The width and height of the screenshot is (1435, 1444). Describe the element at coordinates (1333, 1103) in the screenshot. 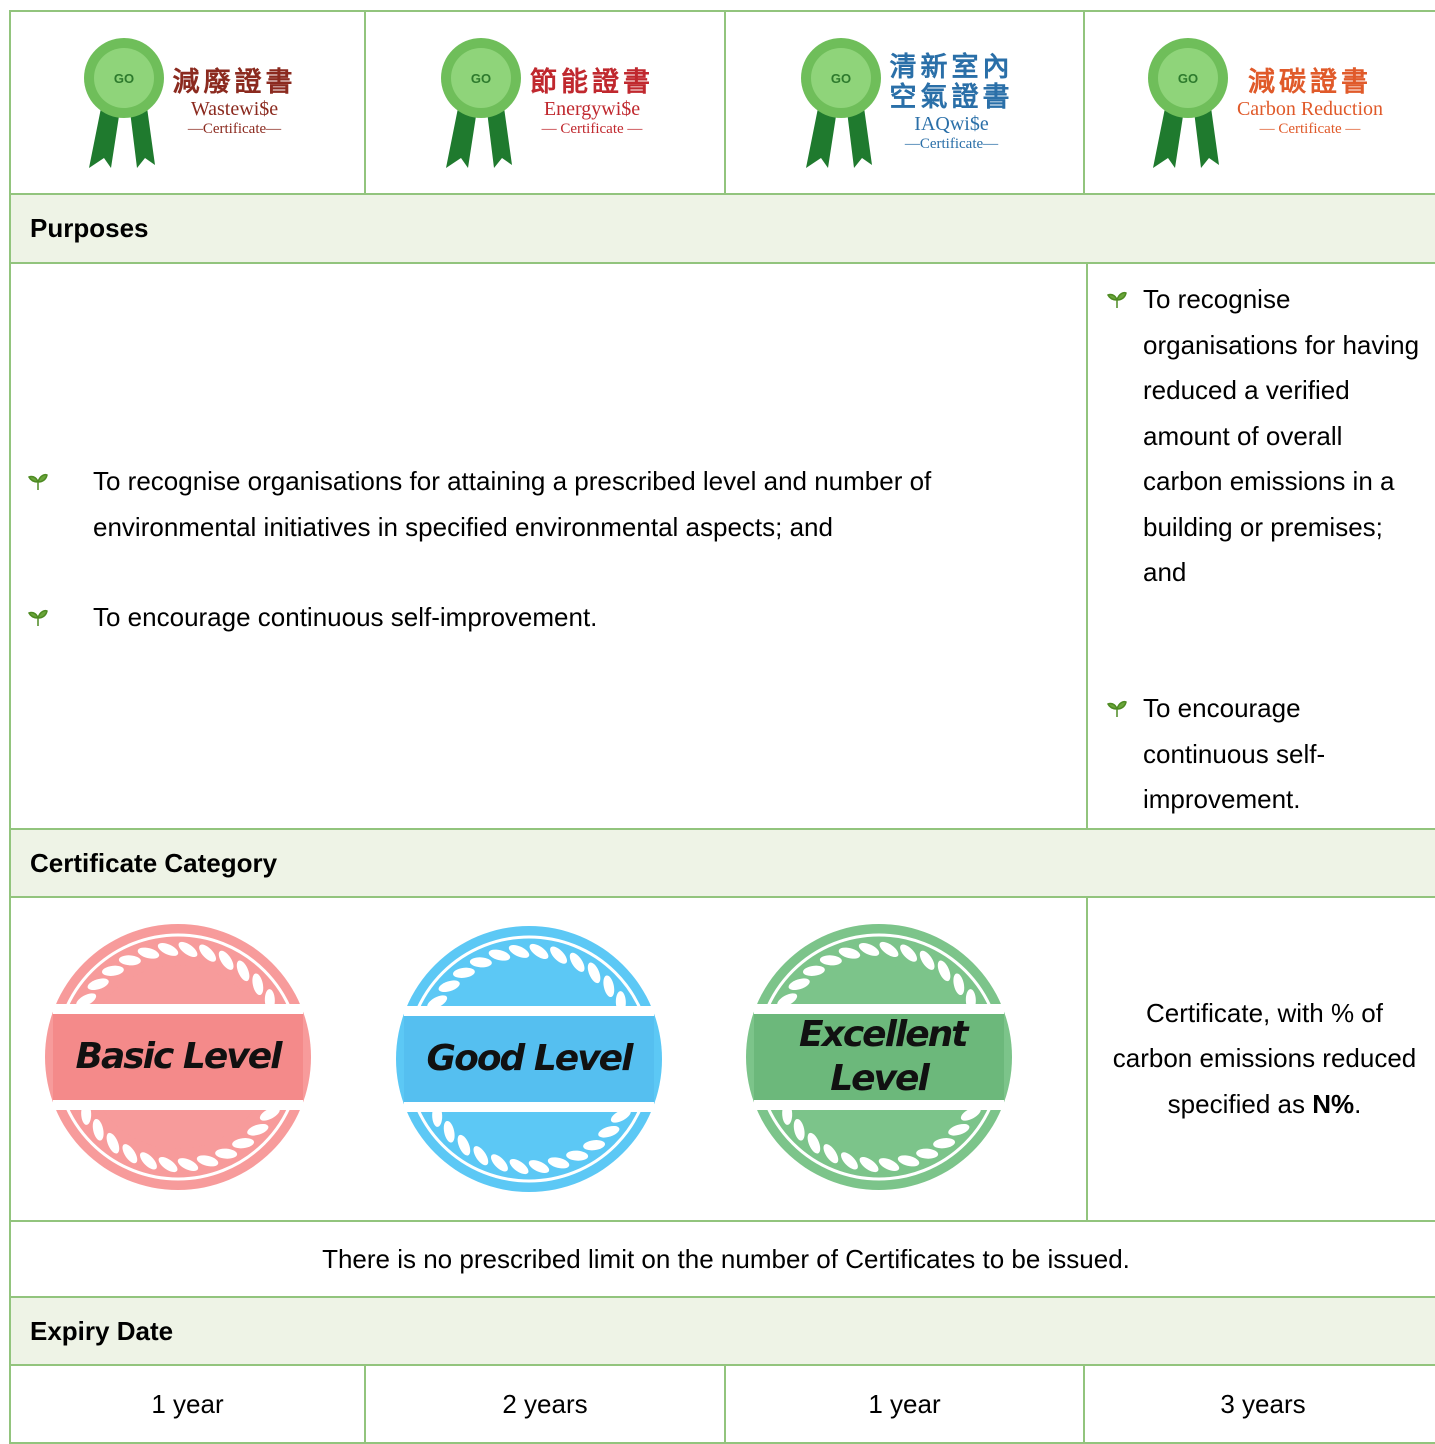

I see `carbon-bold: N%` at that location.